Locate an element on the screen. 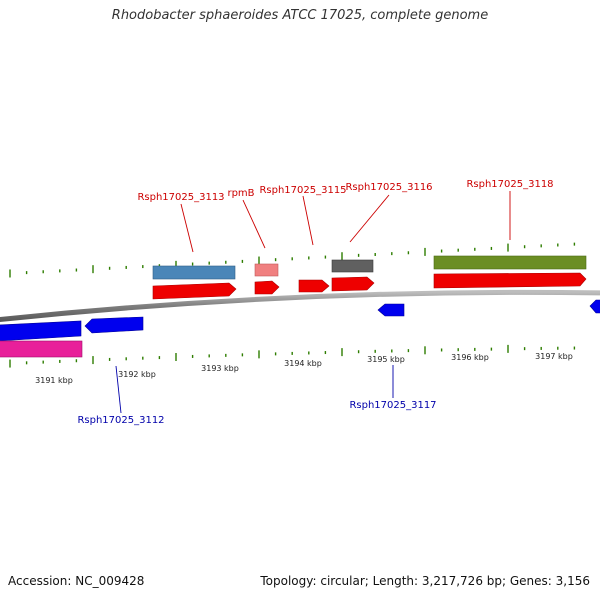 The width and height of the screenshot is (600, 600). gene-label-3115: Rsph17025_3115 is located at coordinates (302, 190).